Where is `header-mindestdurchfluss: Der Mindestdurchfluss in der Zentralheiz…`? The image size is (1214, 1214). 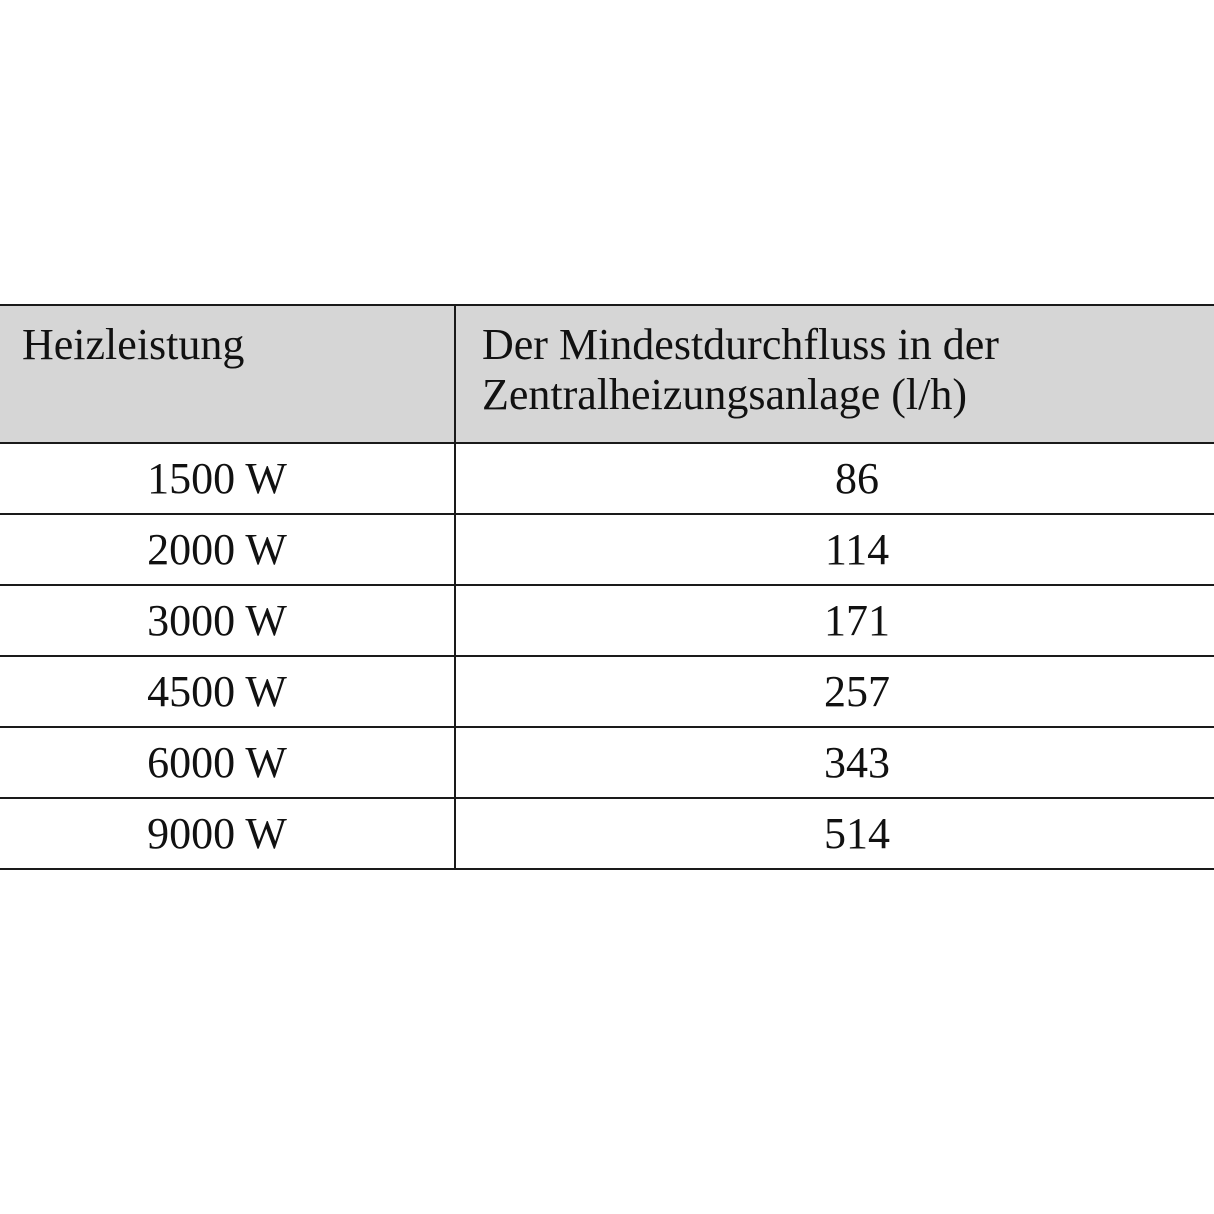 header-mindestdurchfluss: Der Mindestdurchfluss in der Zentralheiz… is located at coordinates (834, 374).